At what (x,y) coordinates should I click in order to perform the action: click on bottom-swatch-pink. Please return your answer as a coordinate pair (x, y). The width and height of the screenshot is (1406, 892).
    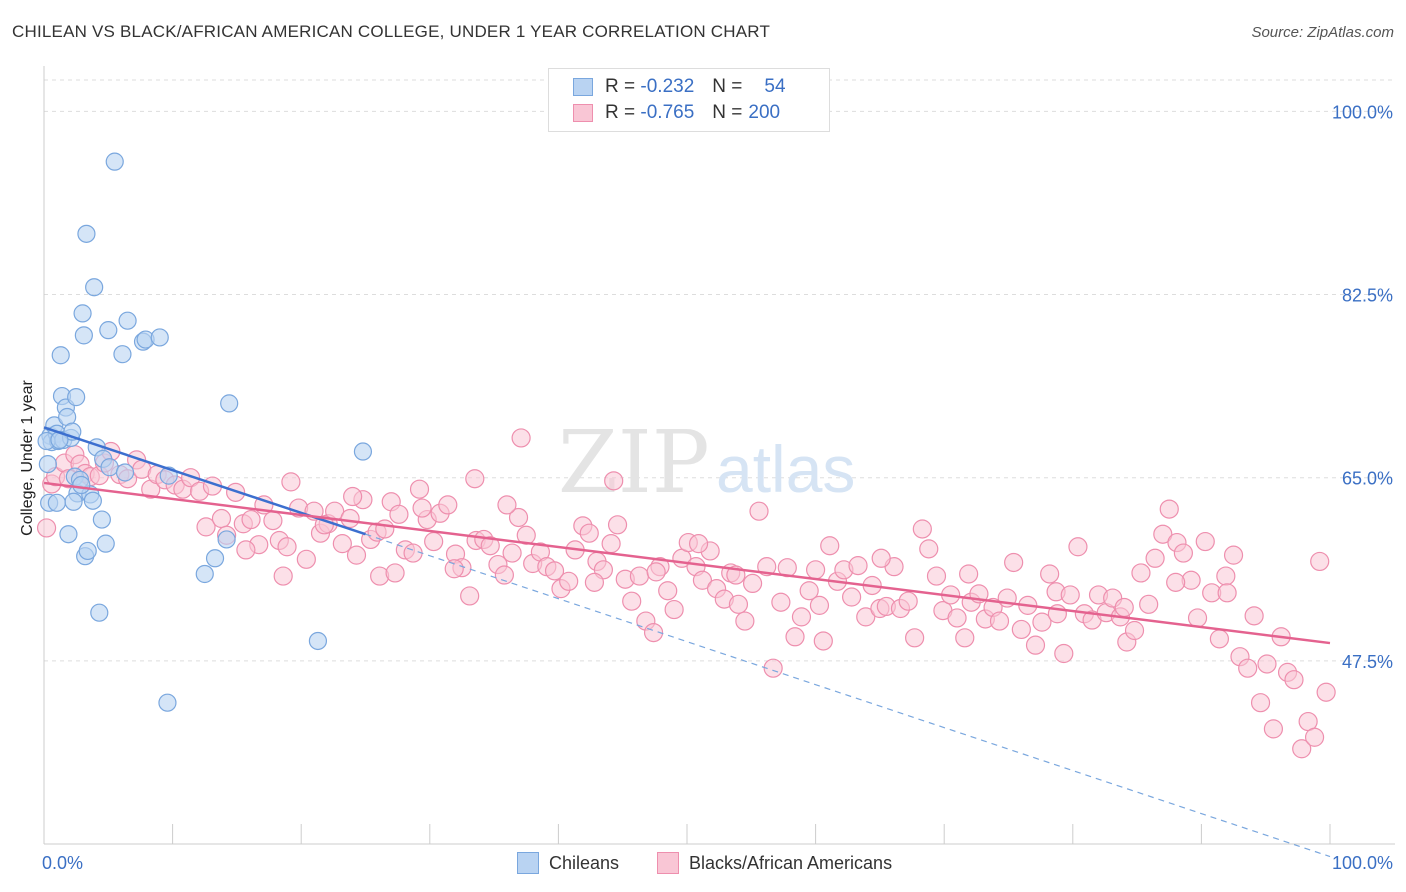
    Looking at the image, I should click on (668, 863).